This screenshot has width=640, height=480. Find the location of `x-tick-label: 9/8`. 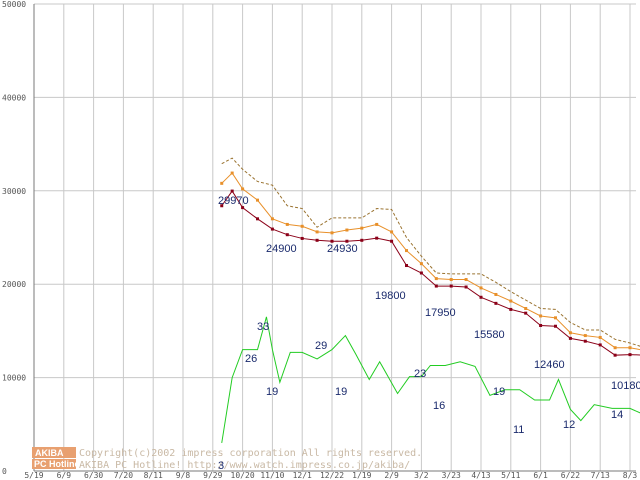

x-tick-label: 9/8 is located at coordinates (183, 475).